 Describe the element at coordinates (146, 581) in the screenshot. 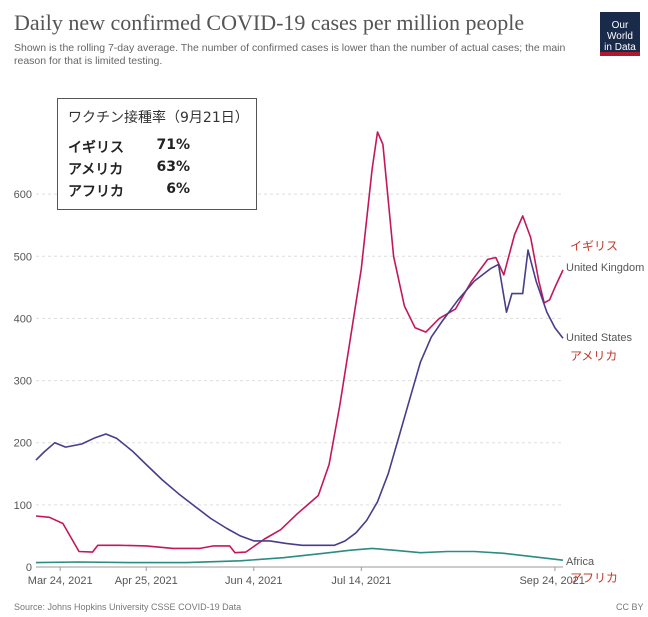

I see `x-tick-label: Apr 25, 2021` at that location.